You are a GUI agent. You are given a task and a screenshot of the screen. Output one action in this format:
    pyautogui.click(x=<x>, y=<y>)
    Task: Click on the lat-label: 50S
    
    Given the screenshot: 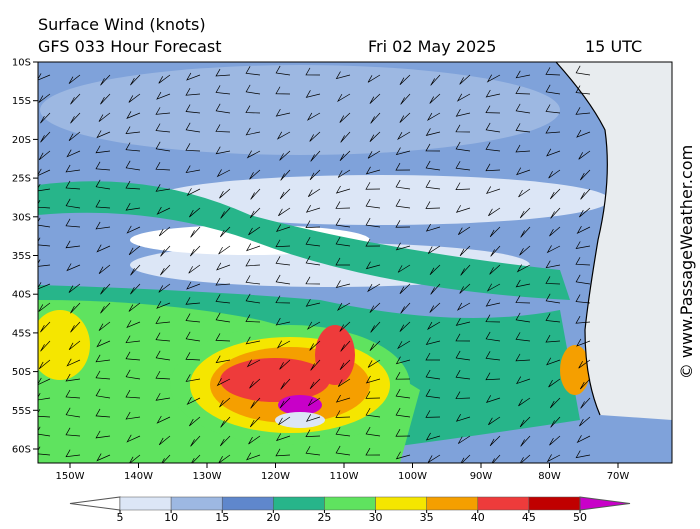 What is the action you would take?
    pyautogui.click(x=21, y=372)
    